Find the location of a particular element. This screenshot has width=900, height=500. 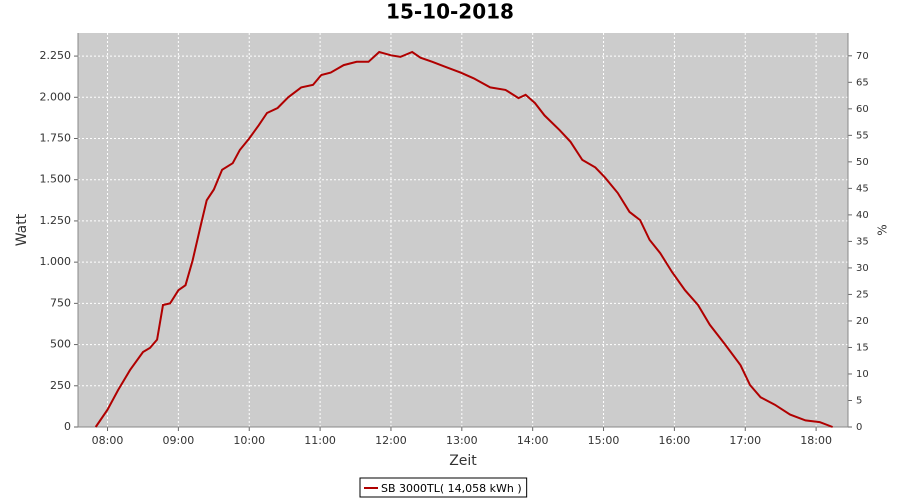

y2-axis-label: % is located at coordinates (883, 229).